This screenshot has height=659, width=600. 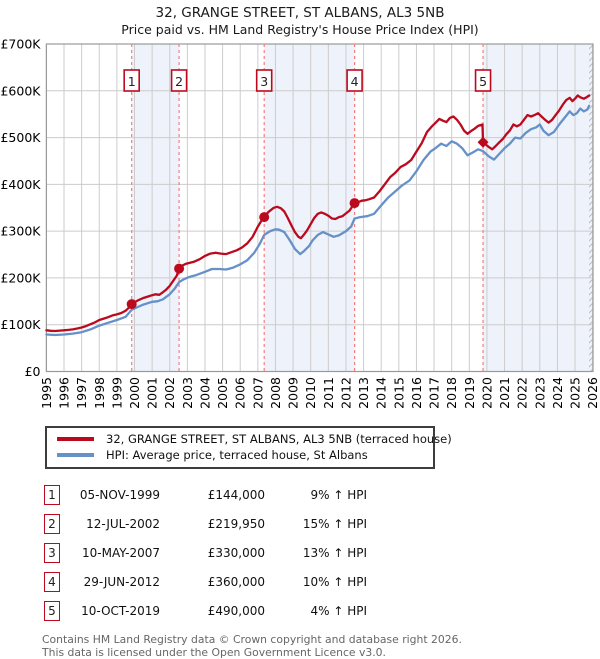 I want to click on x-axis-label: 2022, so click(x=522, y=393).